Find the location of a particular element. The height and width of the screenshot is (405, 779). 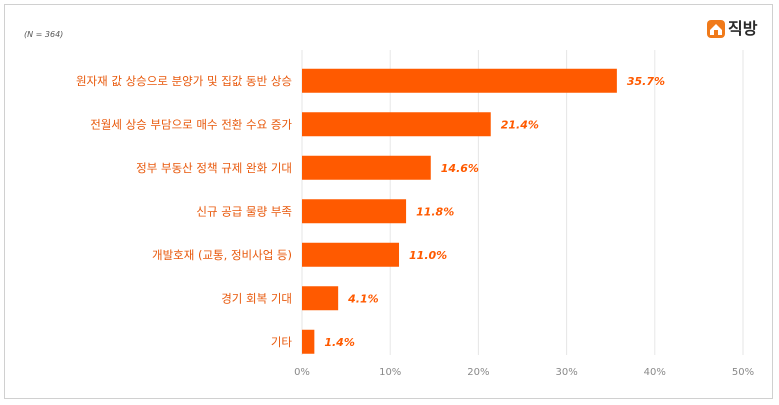

brand-name: 직방 is located at coordinates (743, 28).